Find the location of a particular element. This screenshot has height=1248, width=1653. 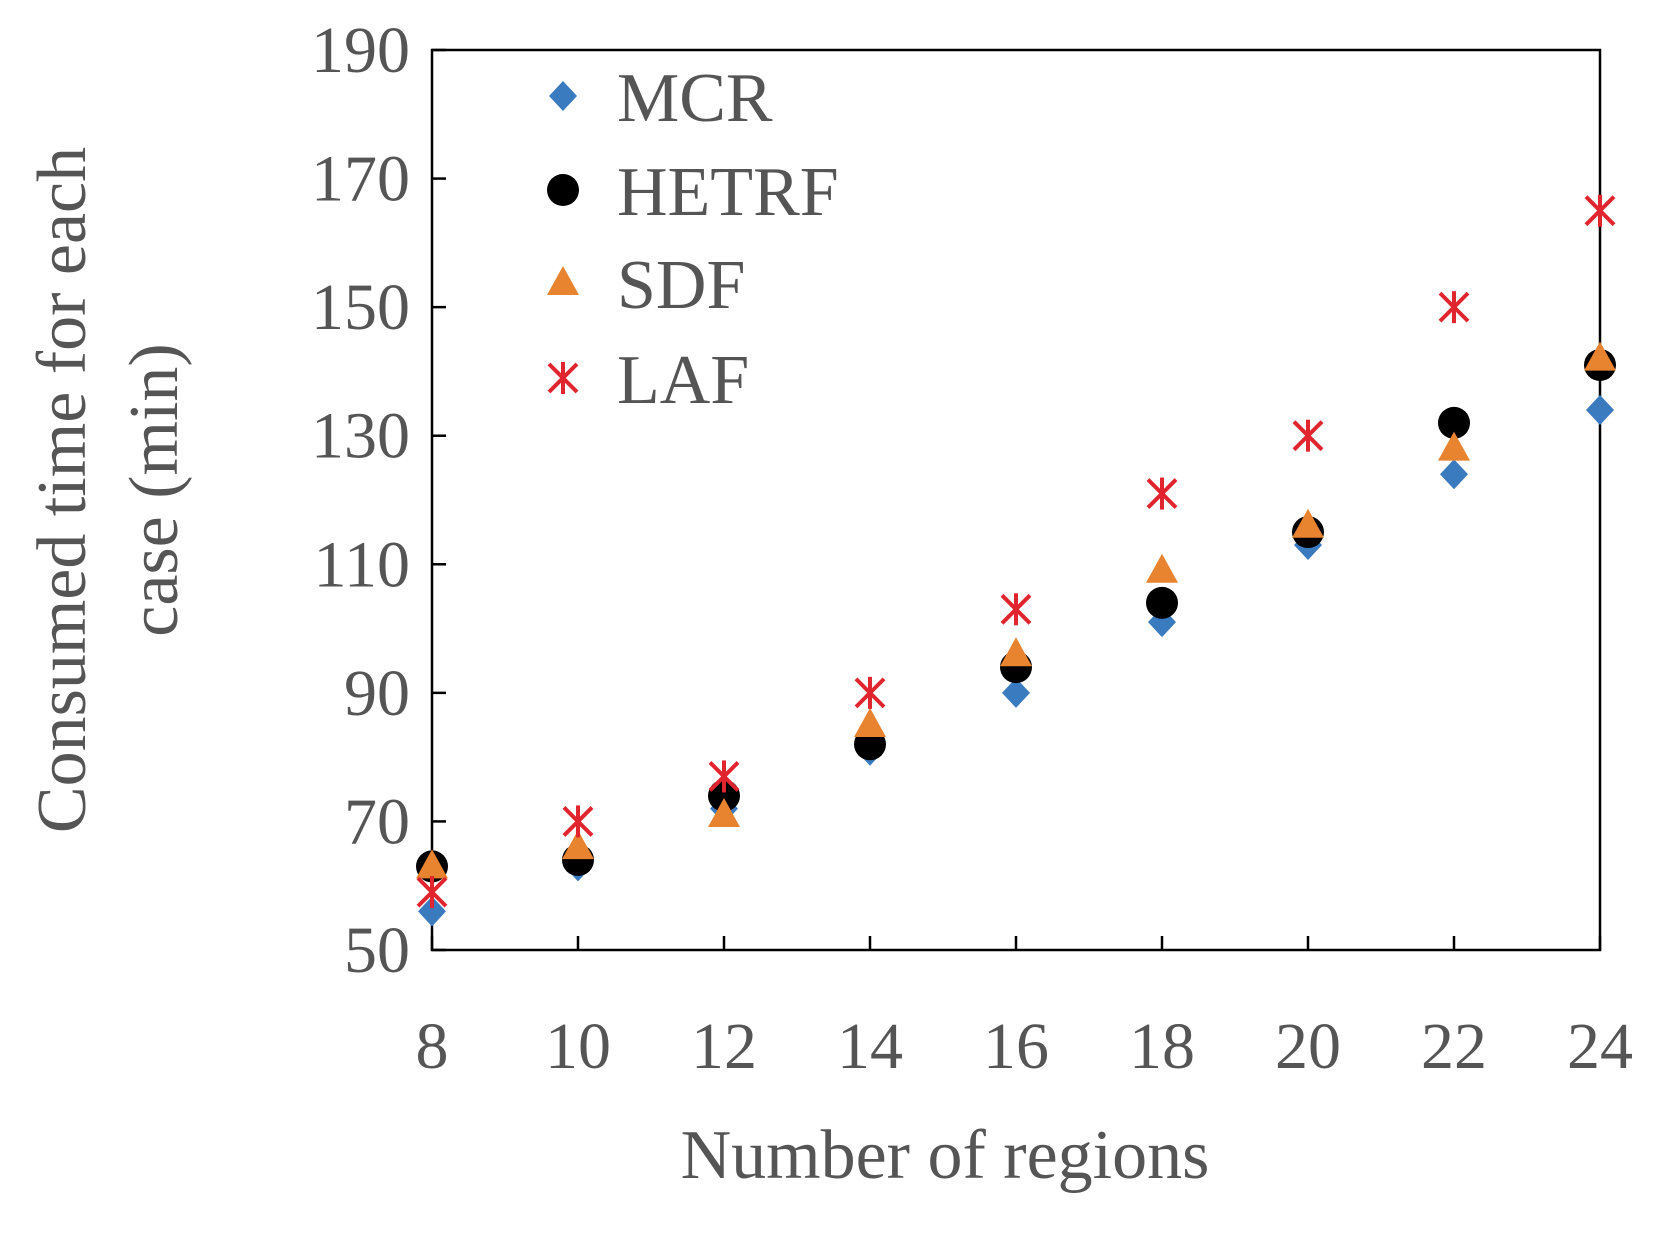

x-axis-ticks: 8 10 12 14 16 18 20 22 24 is located at coordinates (1024, 1009).